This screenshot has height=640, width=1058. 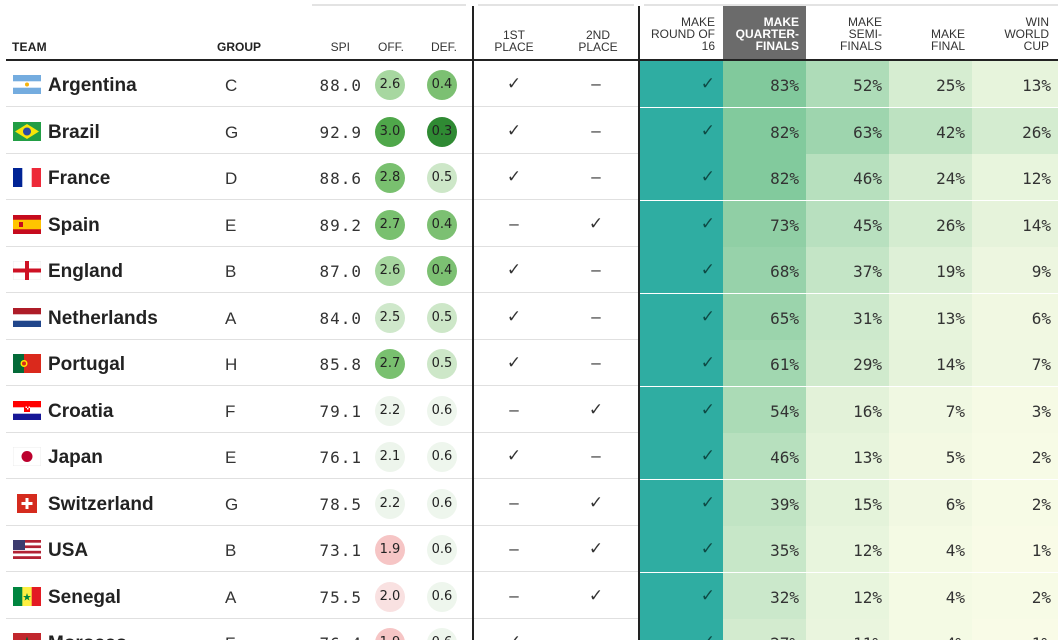 I want to click on header-win-world-cup: WIN WORLD CUP, so click(x=1010, y=34).